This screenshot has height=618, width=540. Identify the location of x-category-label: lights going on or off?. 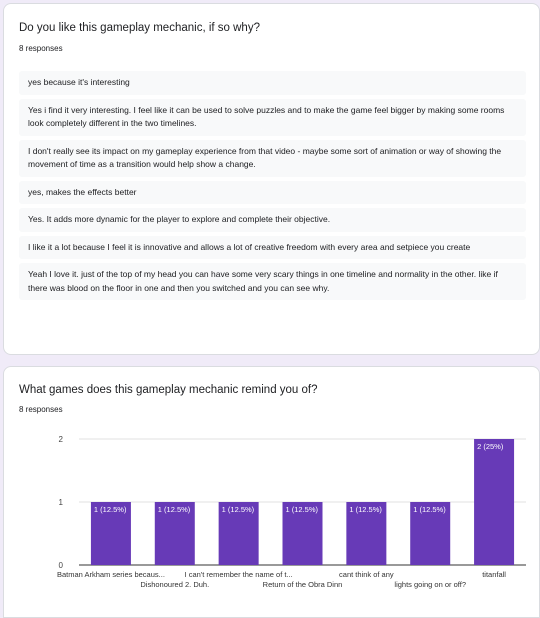
(430, 584).